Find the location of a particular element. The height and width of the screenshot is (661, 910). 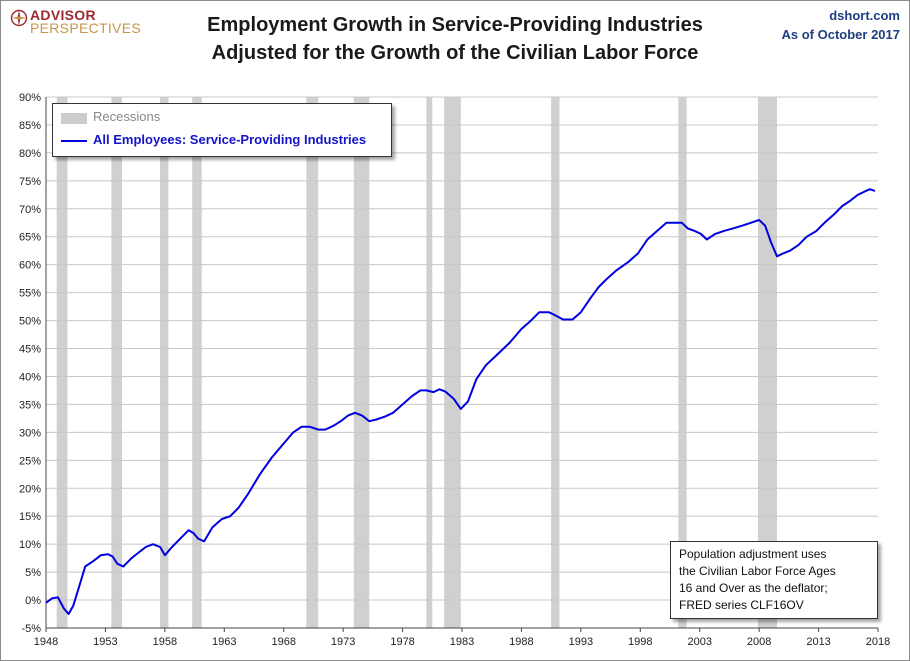

logo-text-perspectives: PERSPECTIVES is located at coordinates (85, 28).